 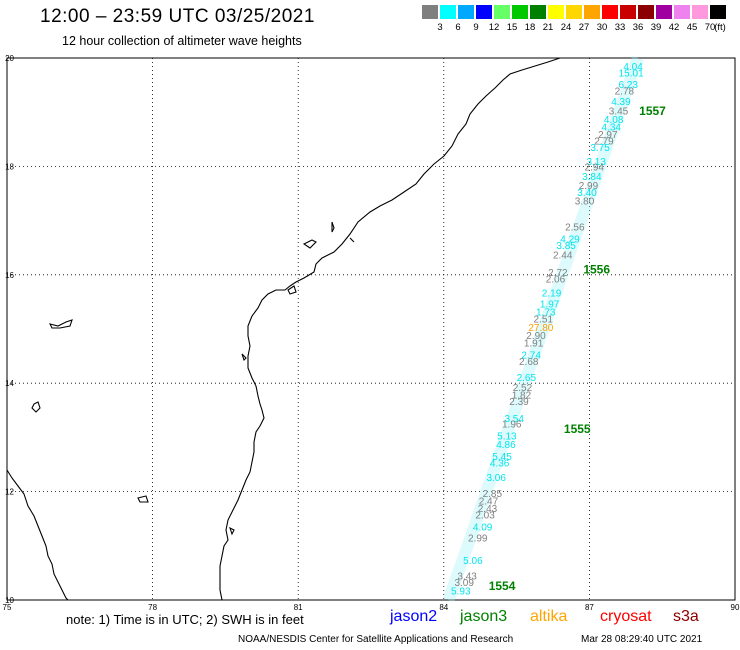 I want to click on swh-label: 3.80, so click(x=585, y=201).